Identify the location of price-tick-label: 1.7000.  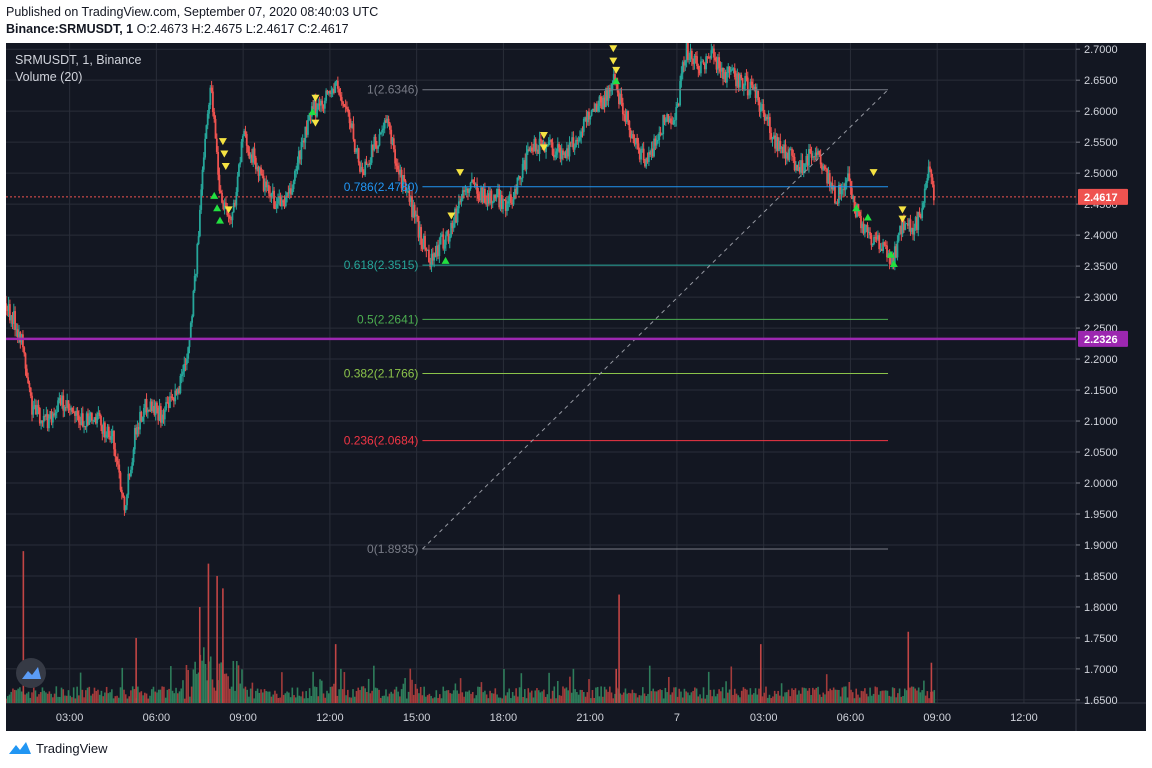
(1101, 670).